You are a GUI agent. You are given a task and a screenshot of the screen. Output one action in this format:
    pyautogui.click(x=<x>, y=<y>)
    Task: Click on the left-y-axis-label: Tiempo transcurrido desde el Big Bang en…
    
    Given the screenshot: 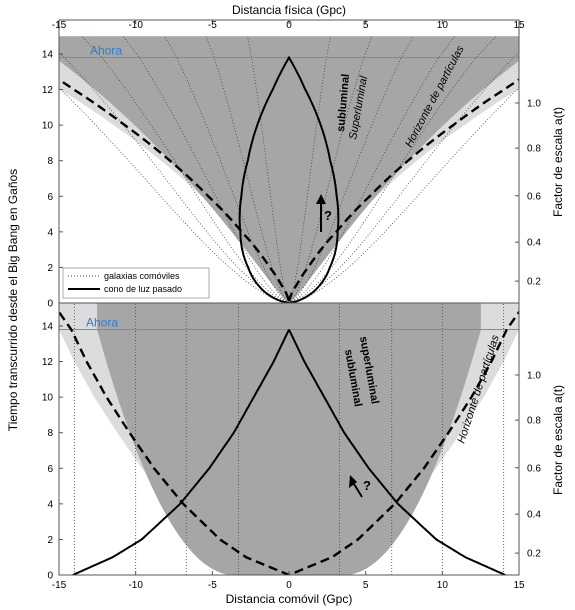 What is the action you would take?
    pyautogui.click(x=13, y=300)
    